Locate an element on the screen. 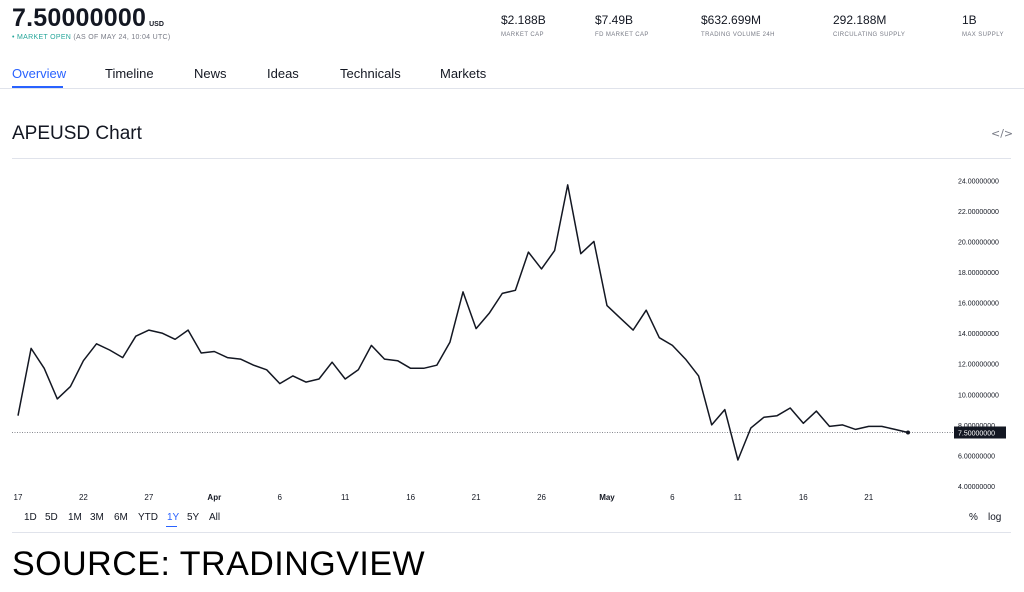 This screenshot has width=1024, height=592. tab-timeline: Timeline is located at coordinates (129, 73).